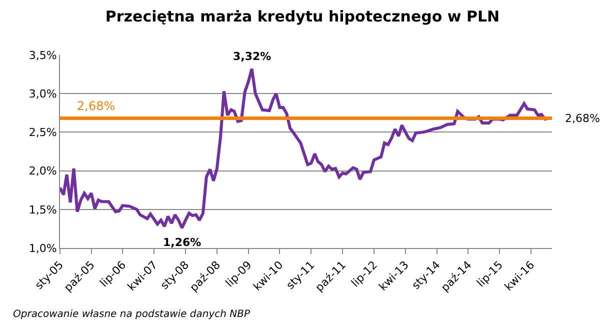 This screenshot has width=605, height=327. I want to click on annotation: 1,26%, so click(182, 242).